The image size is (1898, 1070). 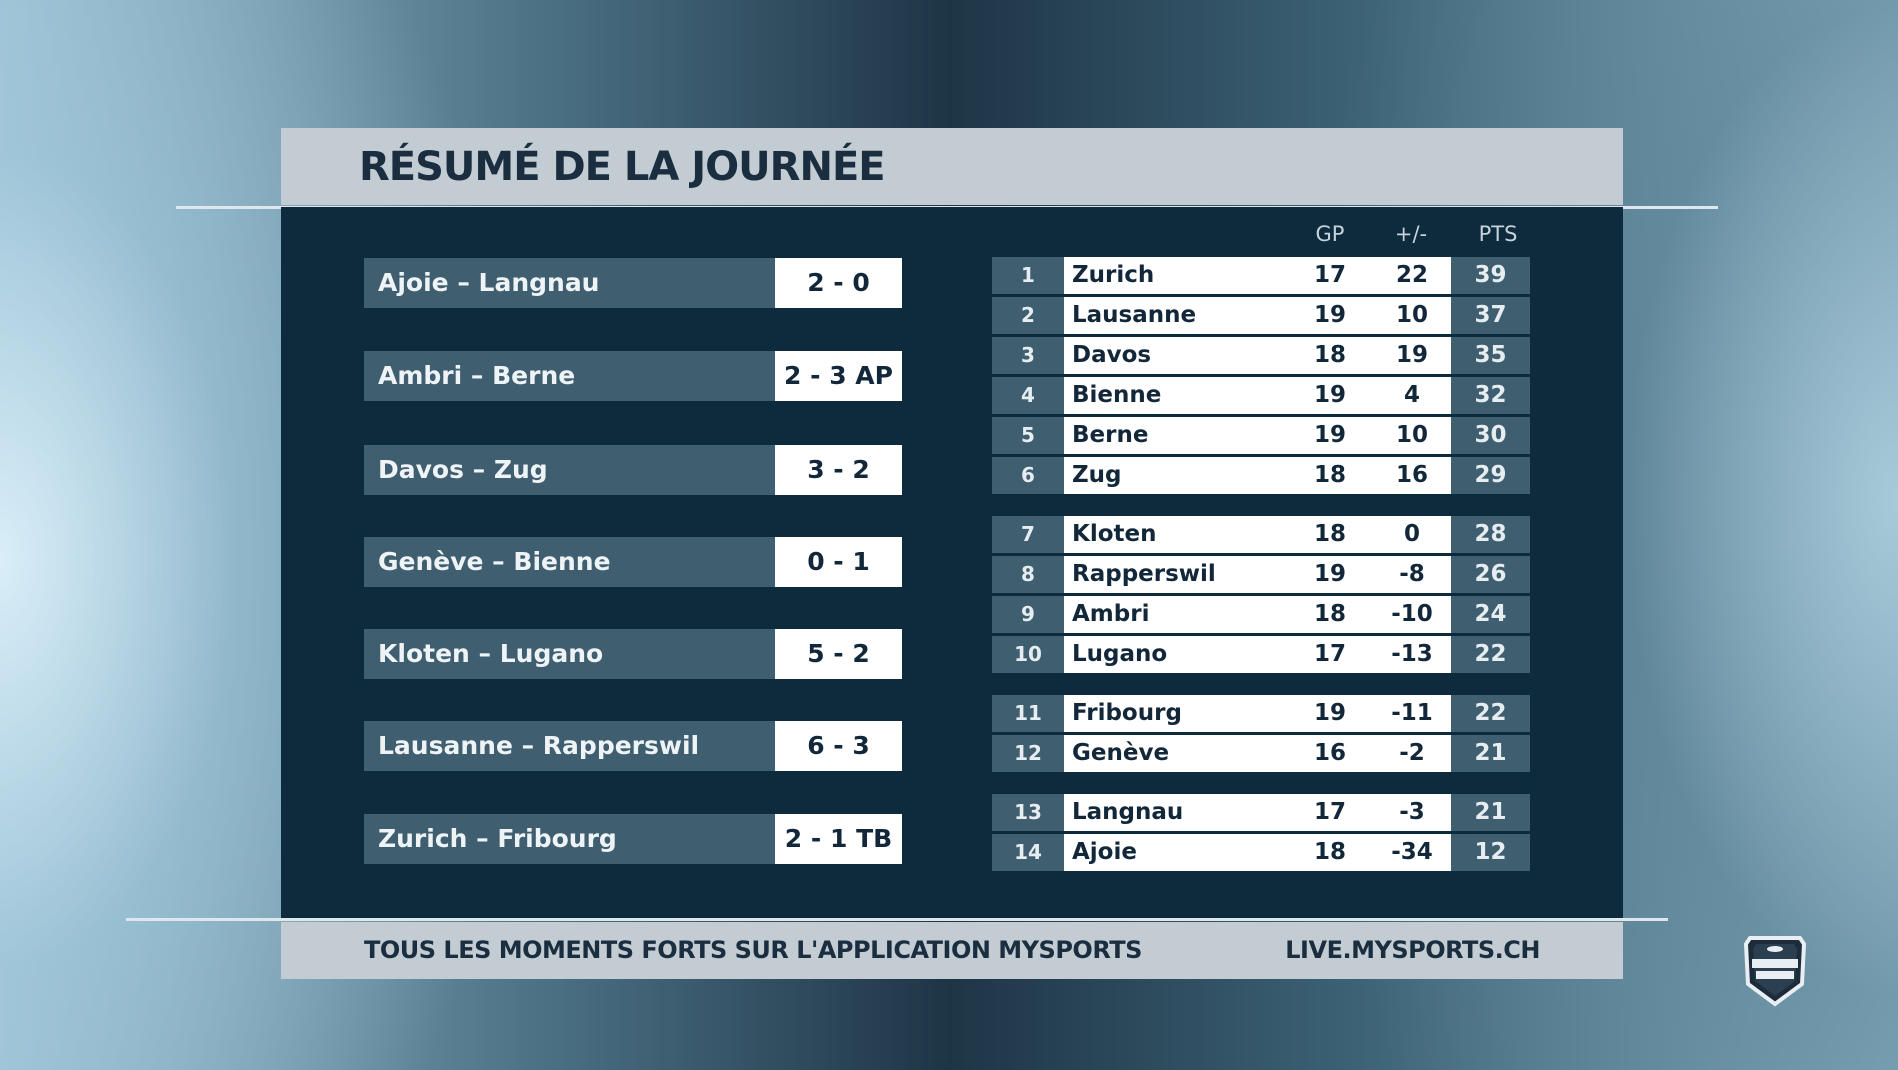 I want to click on standings-diff: -13, so click(x=1412, y=654).